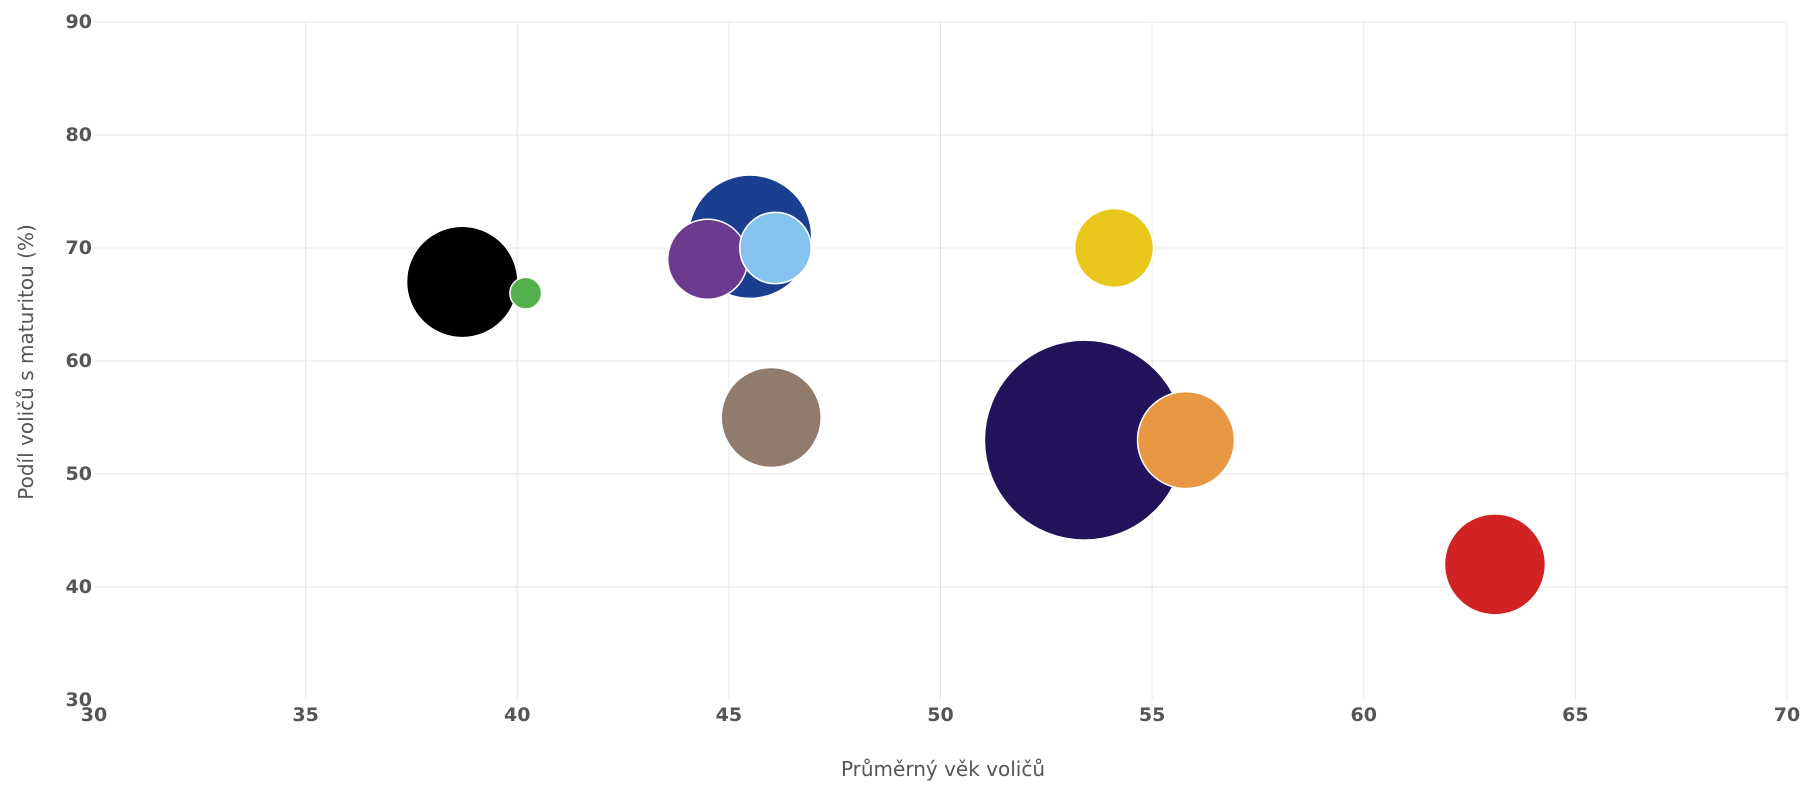  I want to click on y-axis-title: Podíl voličů s maturitou (%), so click(26, 362).